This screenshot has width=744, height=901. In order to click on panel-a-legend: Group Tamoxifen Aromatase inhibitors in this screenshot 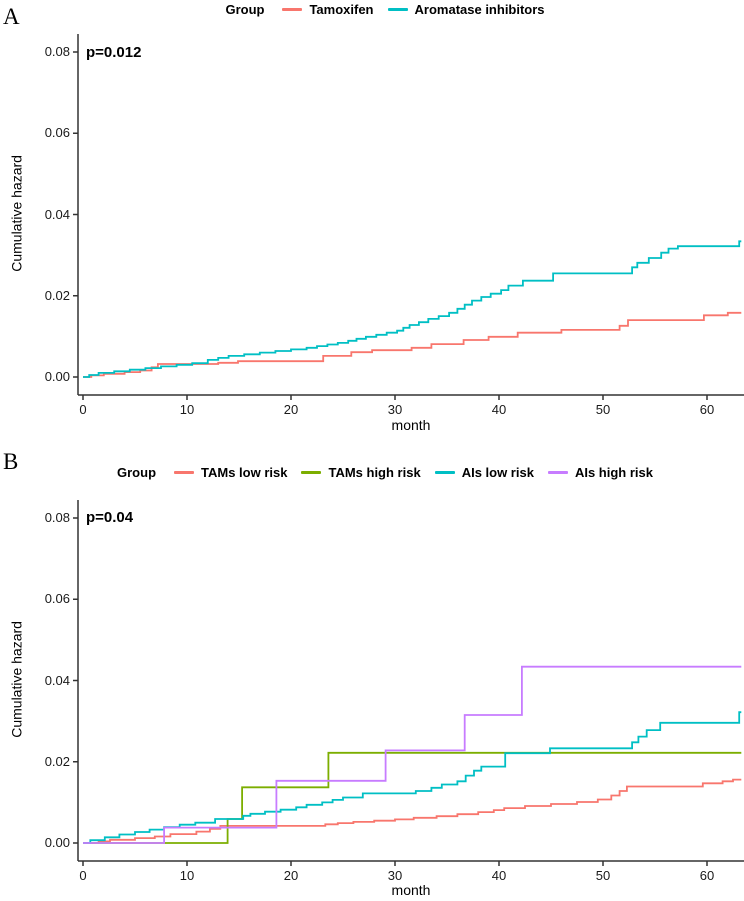, I will do `click(385, 9)`.